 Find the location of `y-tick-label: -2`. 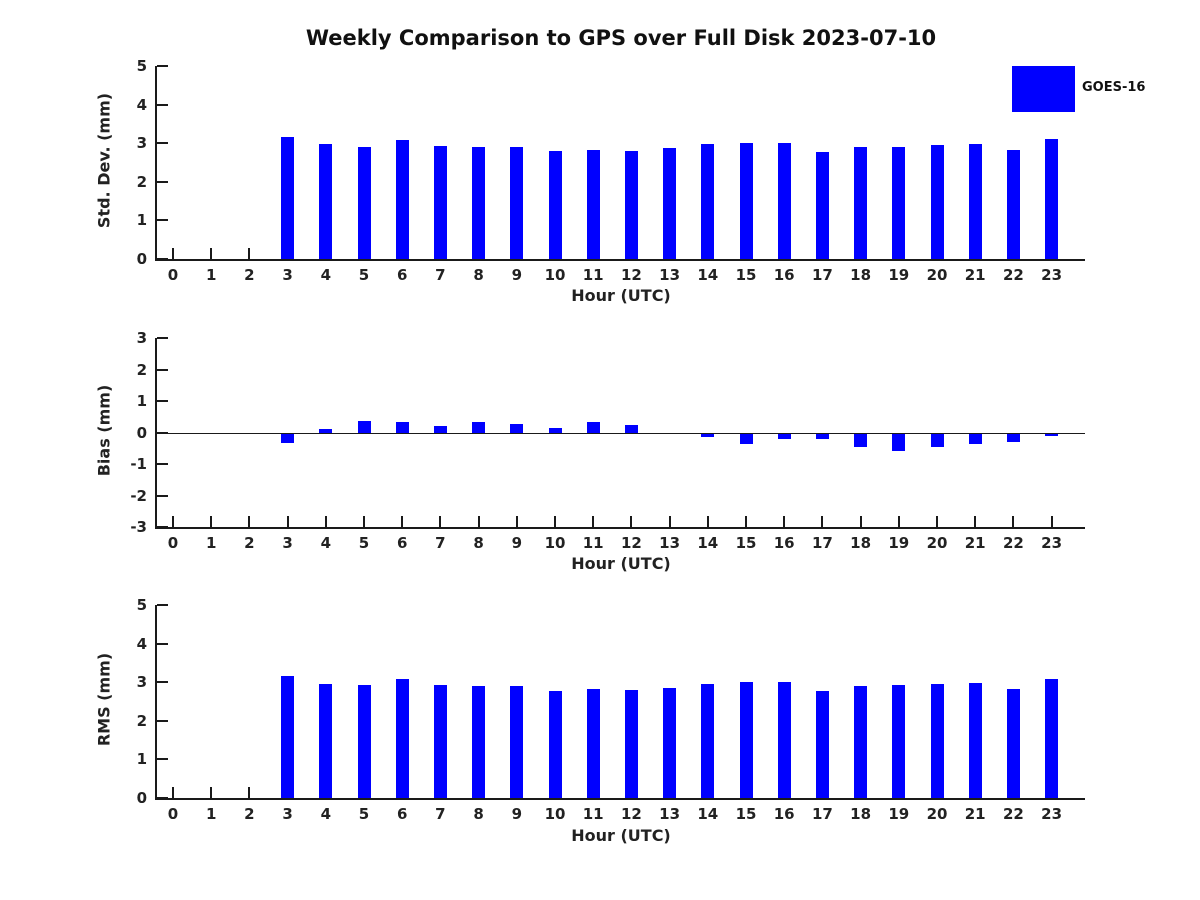

y-tick-label: -2 is located at coordinates (138, 495).